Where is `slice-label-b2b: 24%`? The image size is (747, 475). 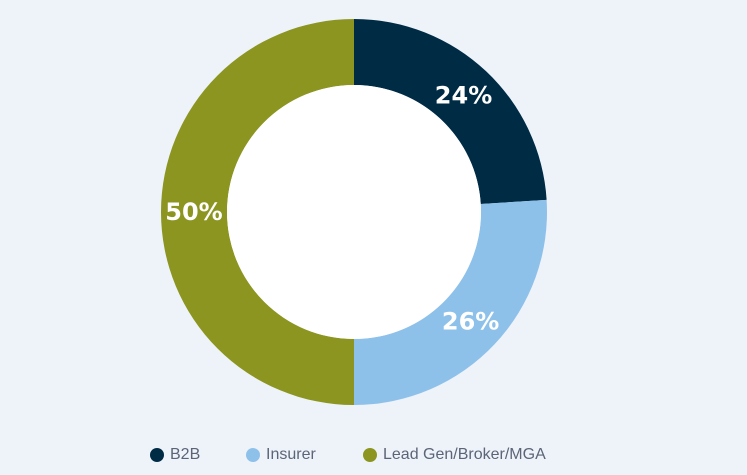
slice-label-b2b: 24% is located at coordinates (463, 95).